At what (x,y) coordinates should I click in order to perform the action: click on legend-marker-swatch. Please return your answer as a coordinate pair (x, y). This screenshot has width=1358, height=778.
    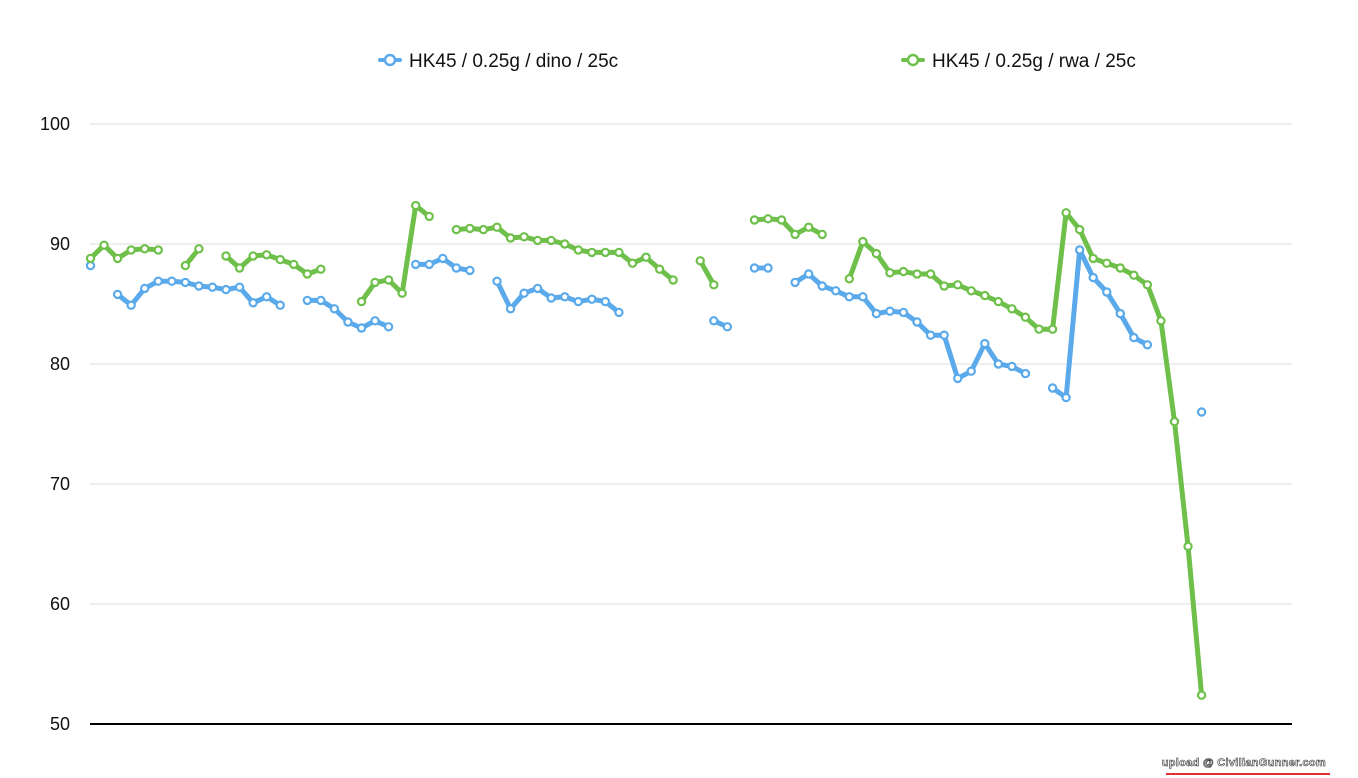
    Looking at the image, I should click on (913, 60).